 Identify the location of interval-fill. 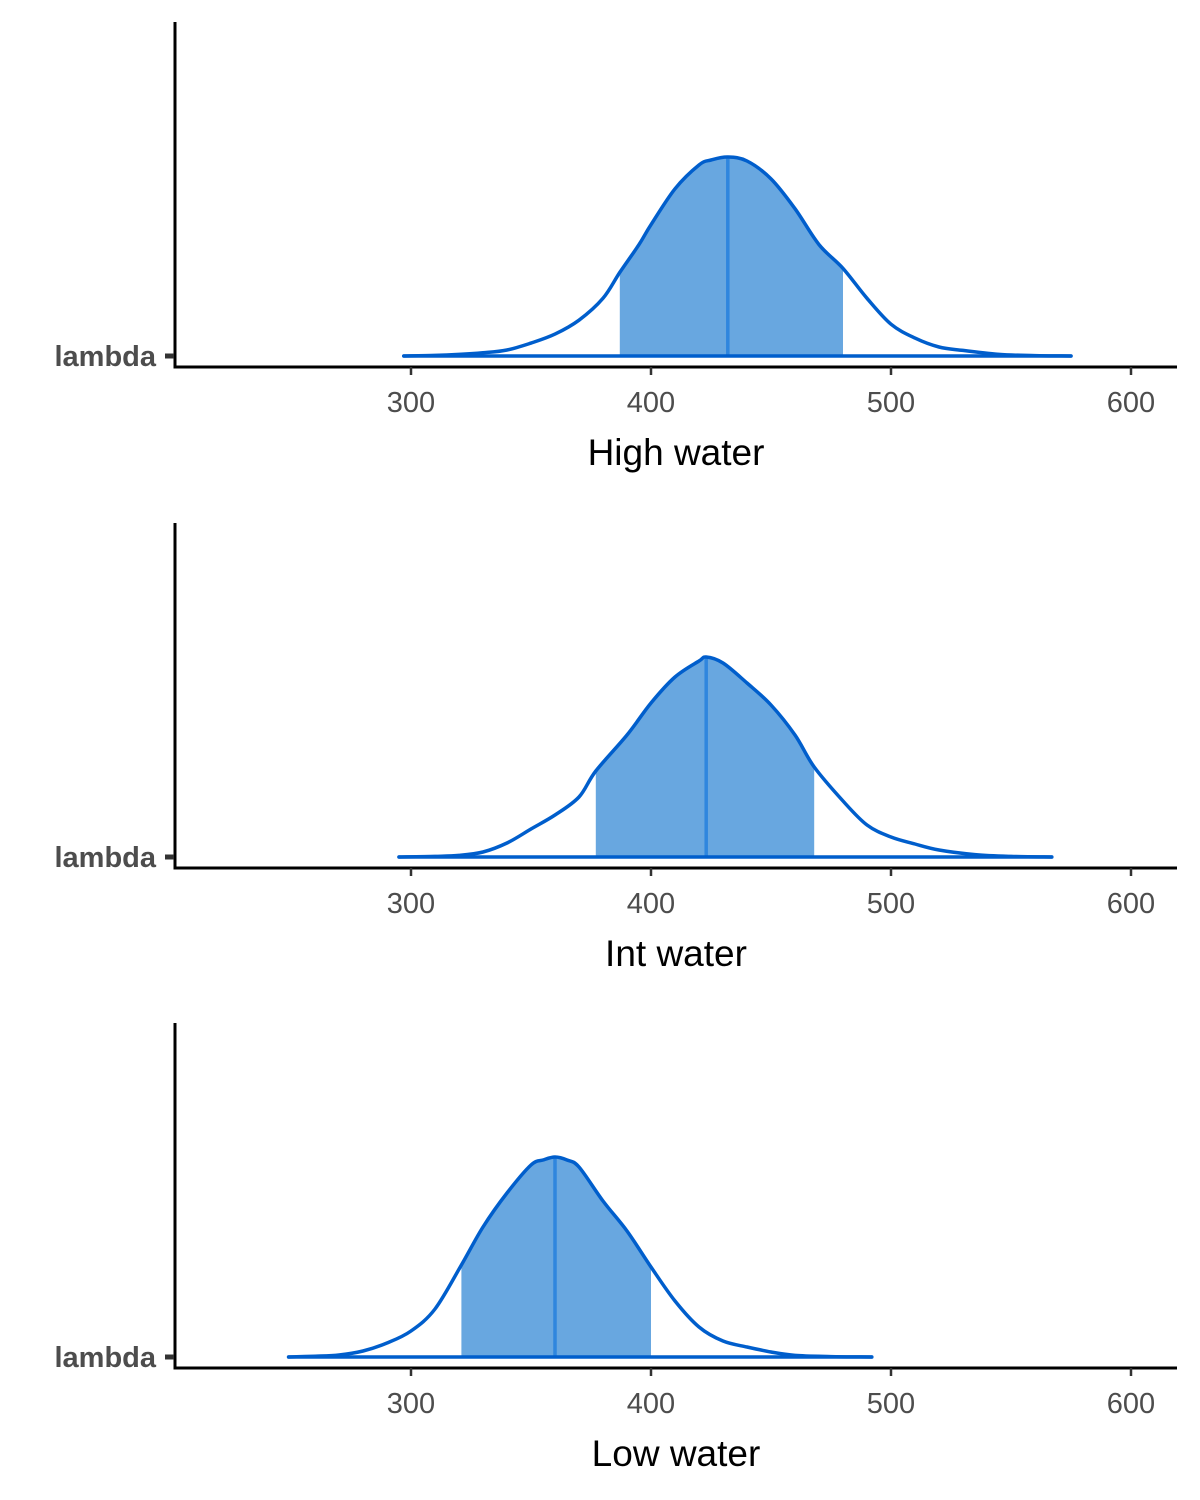
(731, 256).